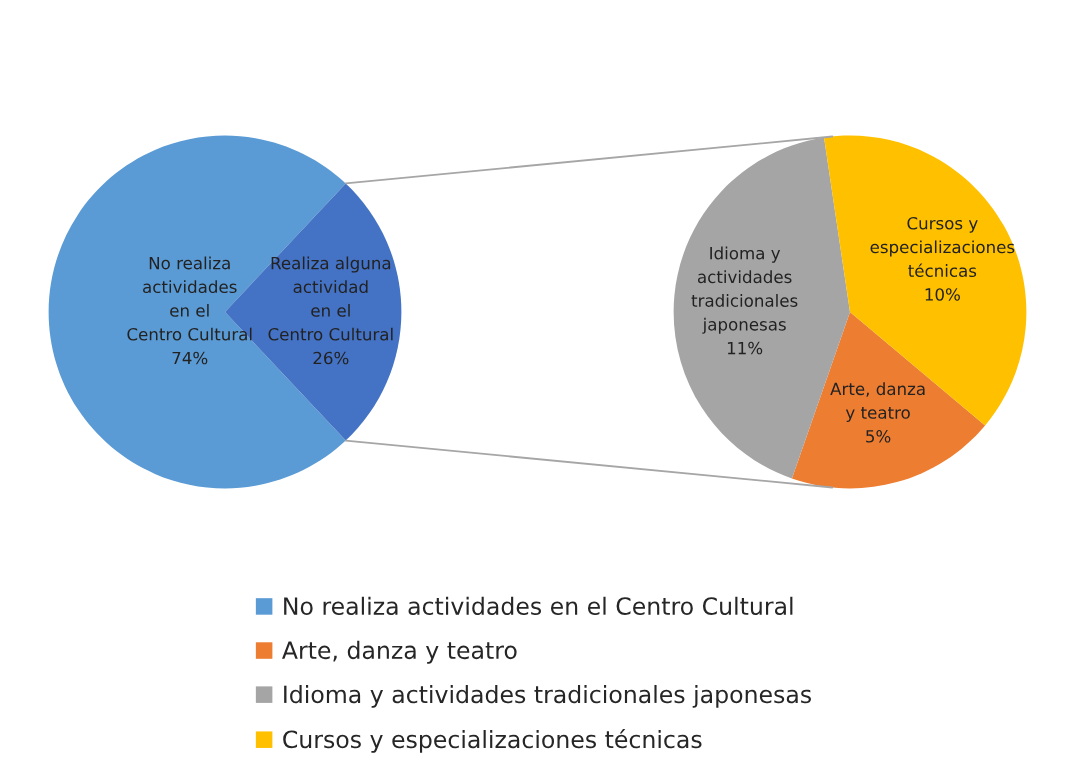 The width and height of the screenshot is (1068, 778). Describe the element at coordinates (942, 258) in the screenshot. I see `data-label: Cursos y especializaciones técnicas 10%` at that location.